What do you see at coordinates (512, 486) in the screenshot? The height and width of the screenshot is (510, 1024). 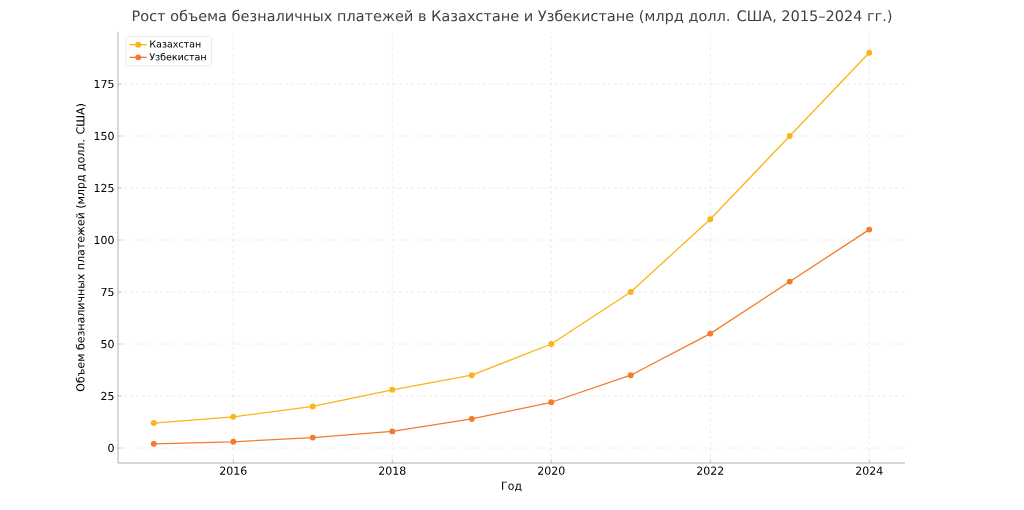 I see `x-axis-title: Год` at bounding box center [512, 486].